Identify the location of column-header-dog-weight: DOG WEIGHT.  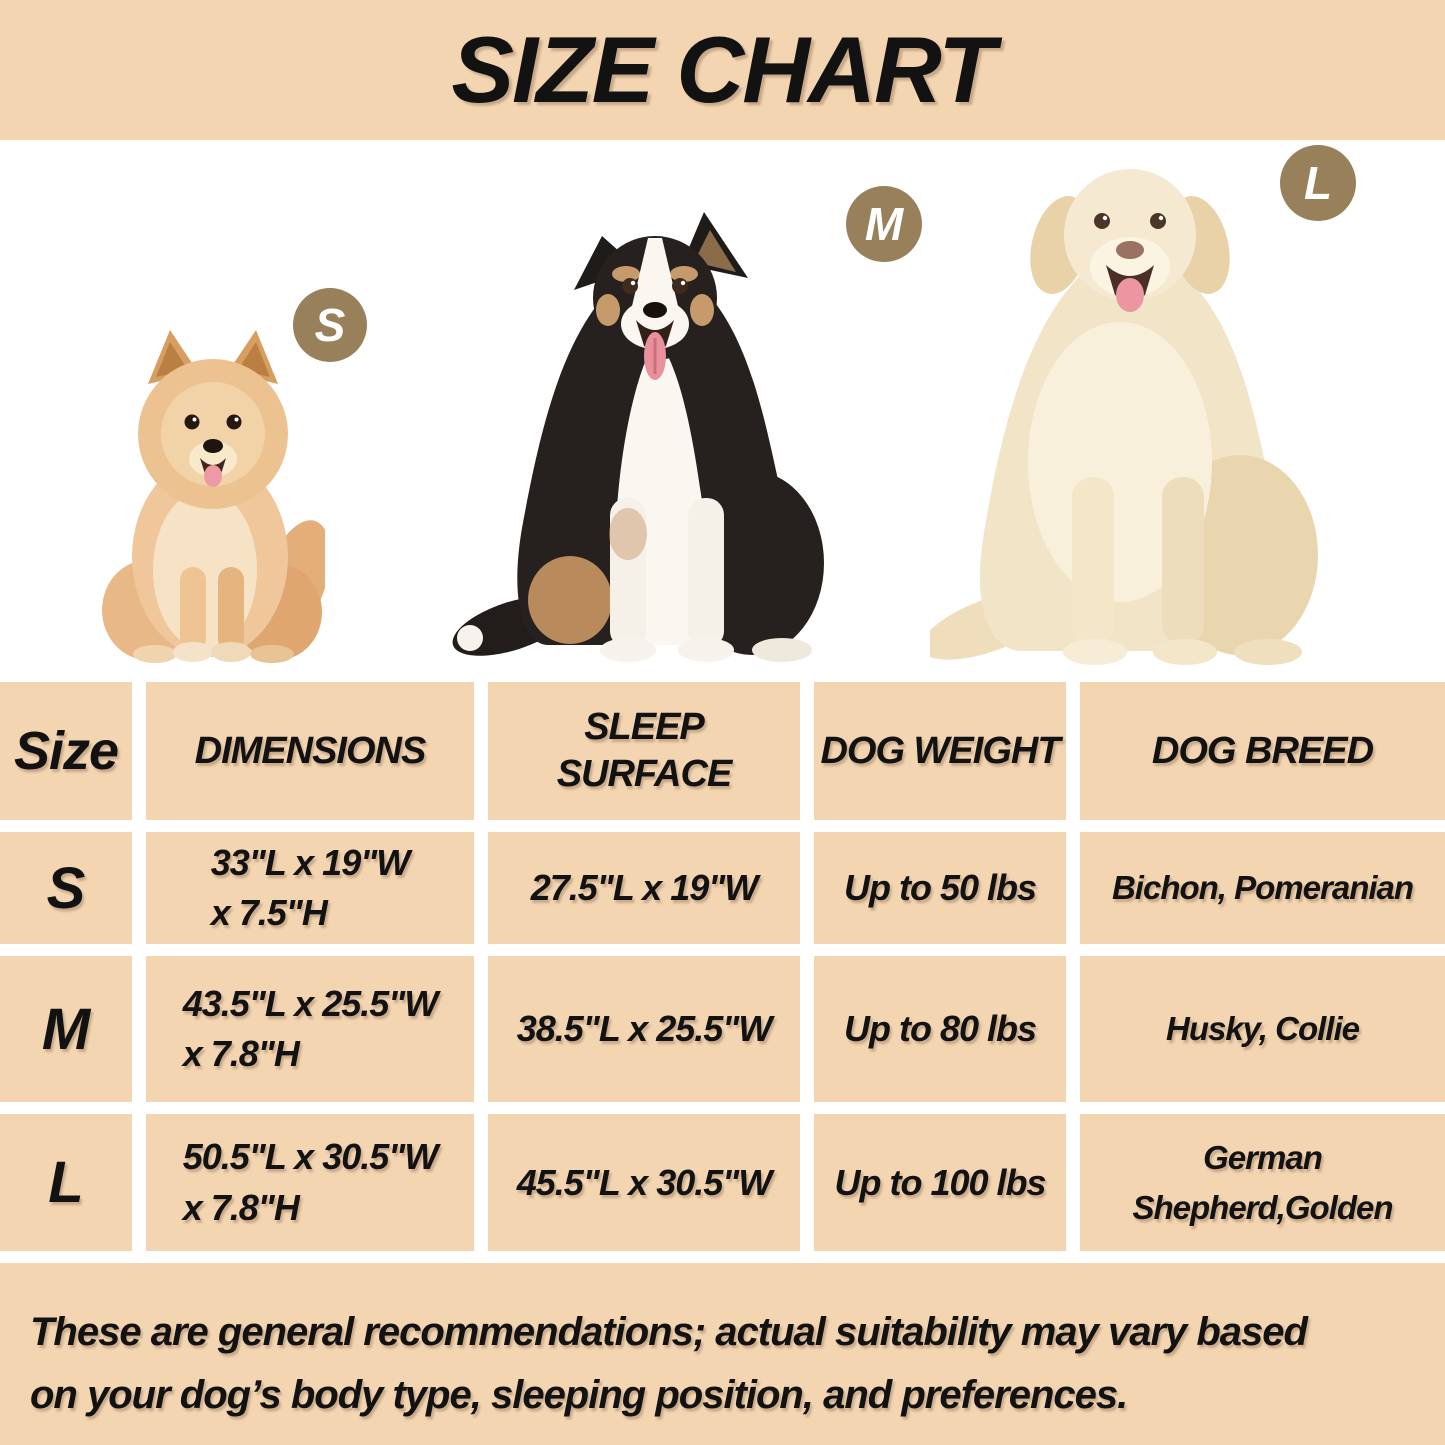
(940, 751).